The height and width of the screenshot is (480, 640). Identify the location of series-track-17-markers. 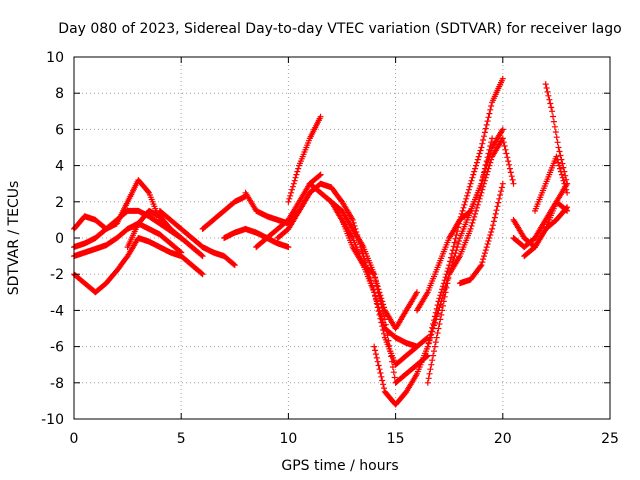
(465, 256).